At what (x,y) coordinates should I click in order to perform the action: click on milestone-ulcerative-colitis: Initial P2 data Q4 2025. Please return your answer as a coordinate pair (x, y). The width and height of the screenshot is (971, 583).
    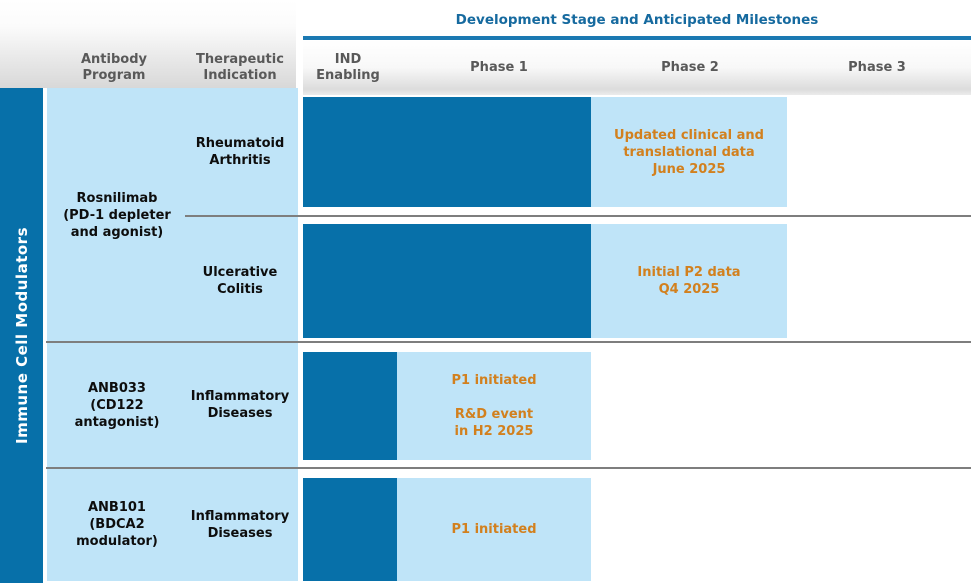
    Looking at the image, I should click on (689, 281).